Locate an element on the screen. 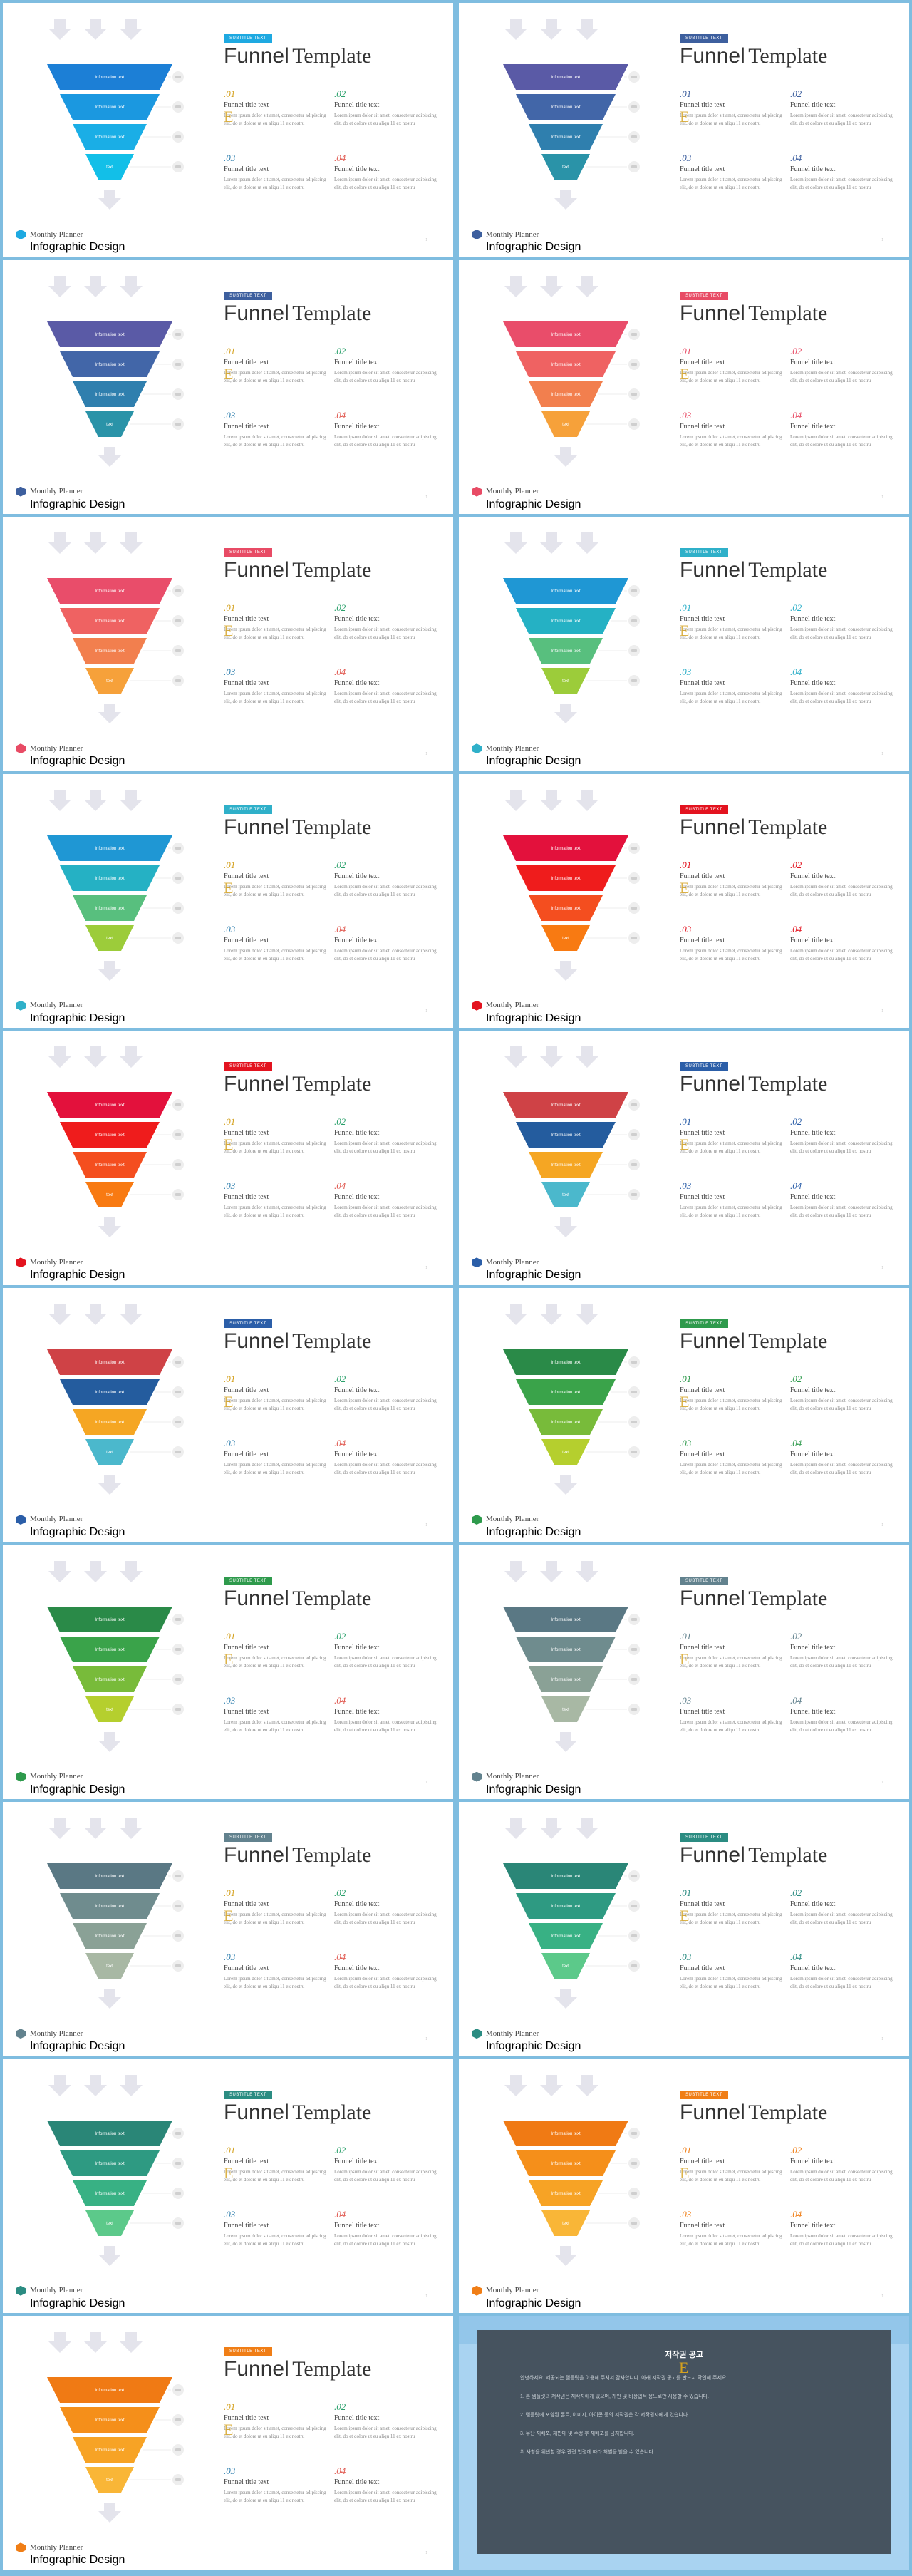 The width and height of the screenshot is (912, 2576). footer-name: Monthly Planner is located at coordinates (512, 1519).